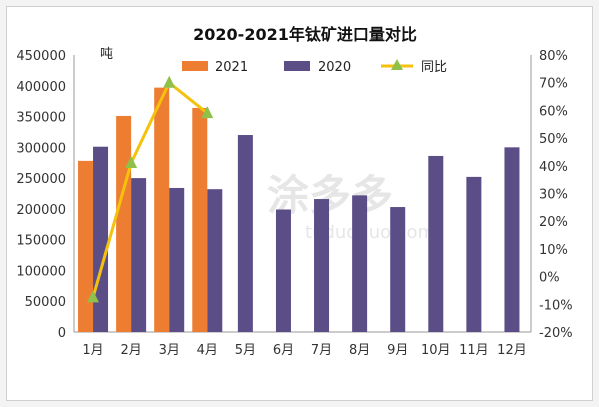  I want to click on right-y-tick-label: 0%, so click(549, 278).